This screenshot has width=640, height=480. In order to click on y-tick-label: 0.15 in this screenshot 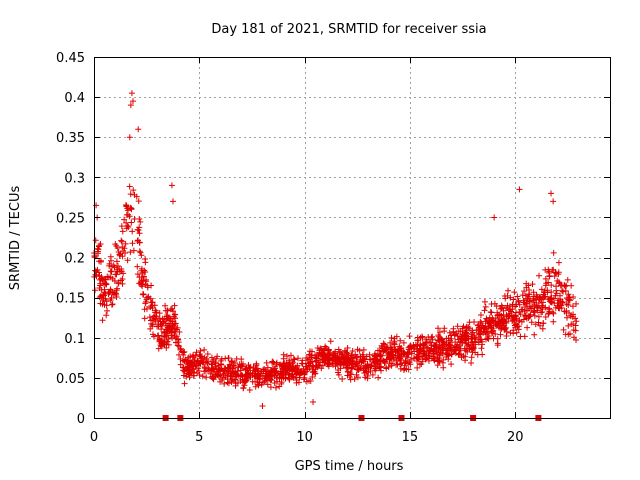, I will do `click(70, 299)`.